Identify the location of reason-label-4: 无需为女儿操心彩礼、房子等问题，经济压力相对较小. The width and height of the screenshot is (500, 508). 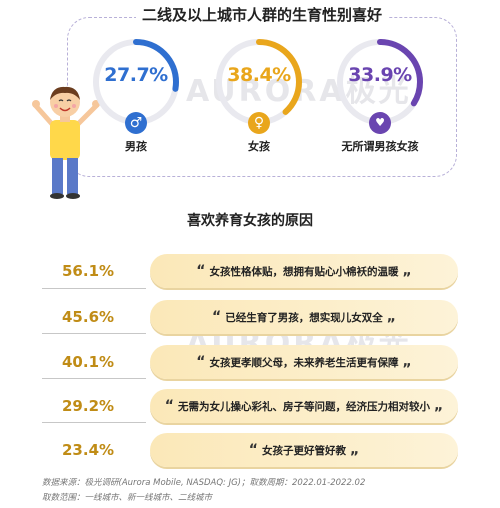
(304, 407).